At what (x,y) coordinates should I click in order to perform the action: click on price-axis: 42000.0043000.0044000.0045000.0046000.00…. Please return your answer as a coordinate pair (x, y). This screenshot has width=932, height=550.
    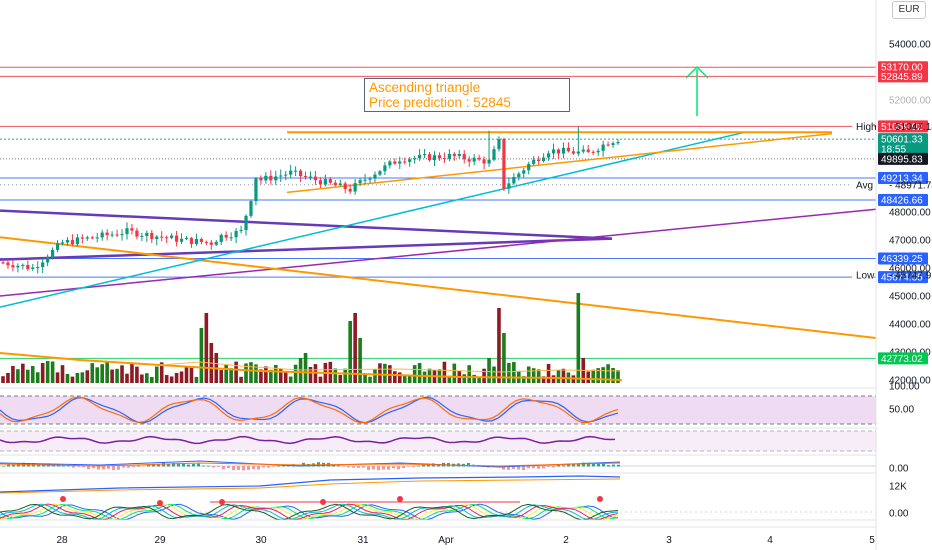
    Looking at the image, I should click on (892, 275).